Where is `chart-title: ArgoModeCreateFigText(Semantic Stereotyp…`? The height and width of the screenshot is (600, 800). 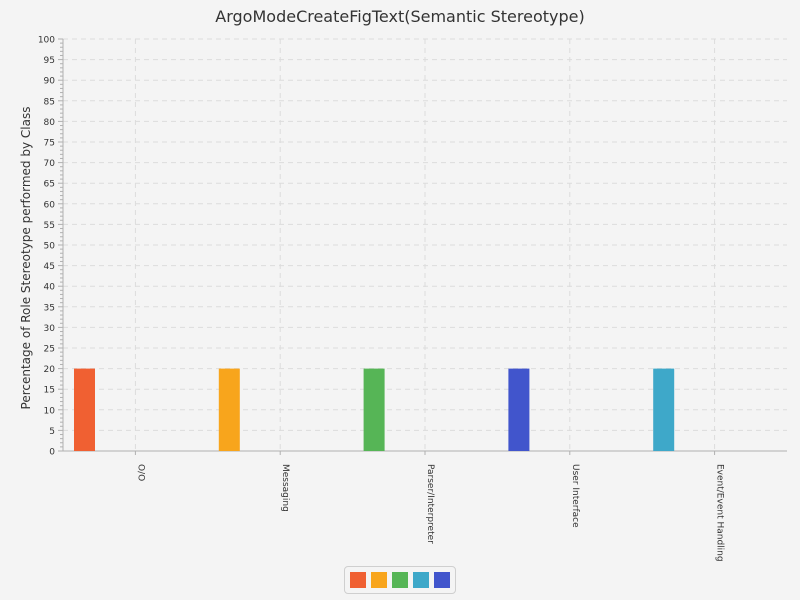
chart-title: ArgoModeCreateFigText(Semantic Stereotyp… is located at coordinates (400, 16).